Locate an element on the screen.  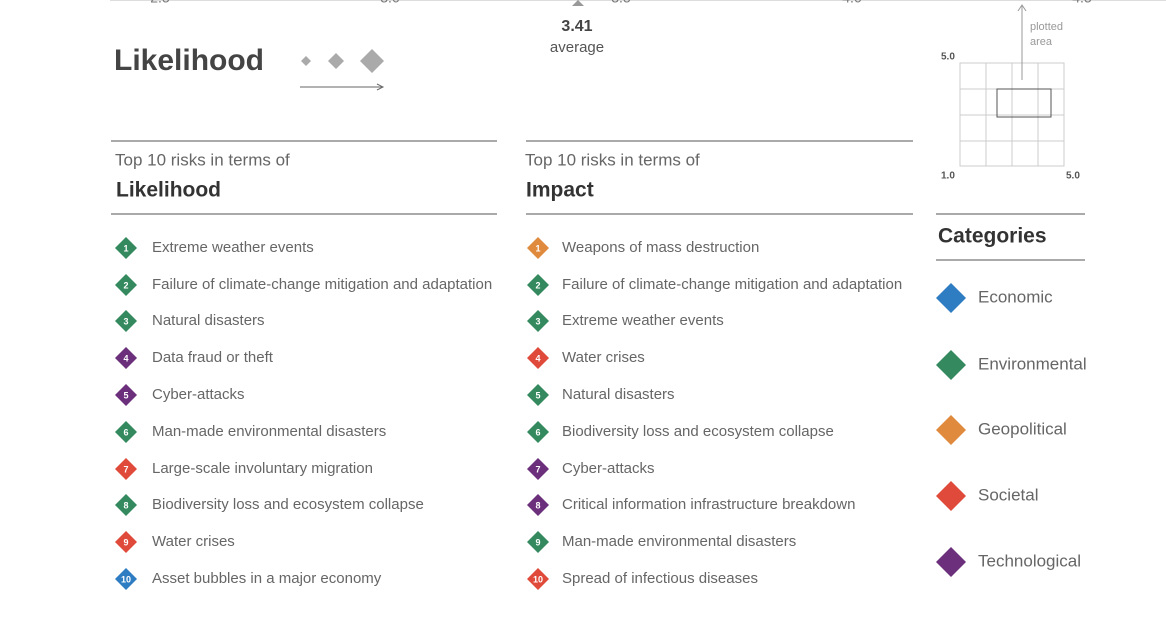
inset-grid is located at coordinates (1012, 114).